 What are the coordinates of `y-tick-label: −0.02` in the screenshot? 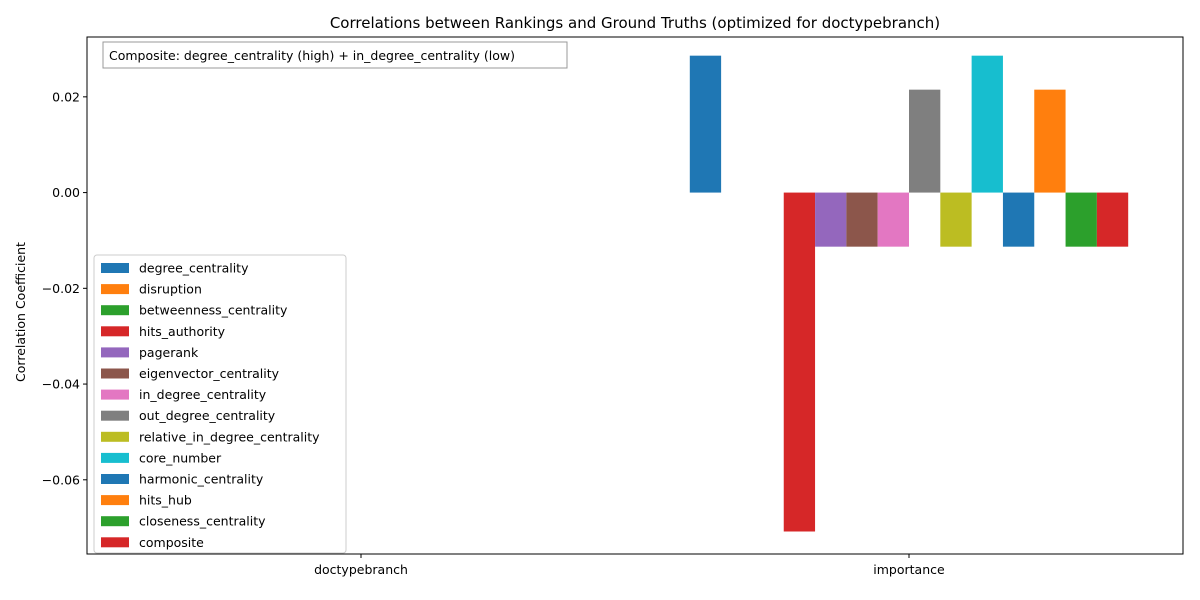 It's located at (61, 288).